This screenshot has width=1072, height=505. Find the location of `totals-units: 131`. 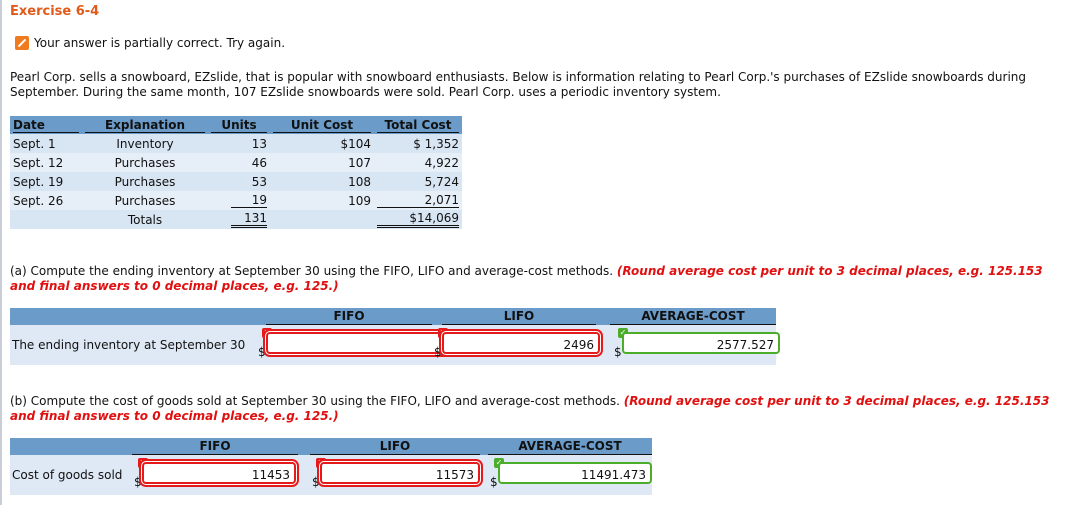

totals-units: 131 is located at coordinates (239, 219).